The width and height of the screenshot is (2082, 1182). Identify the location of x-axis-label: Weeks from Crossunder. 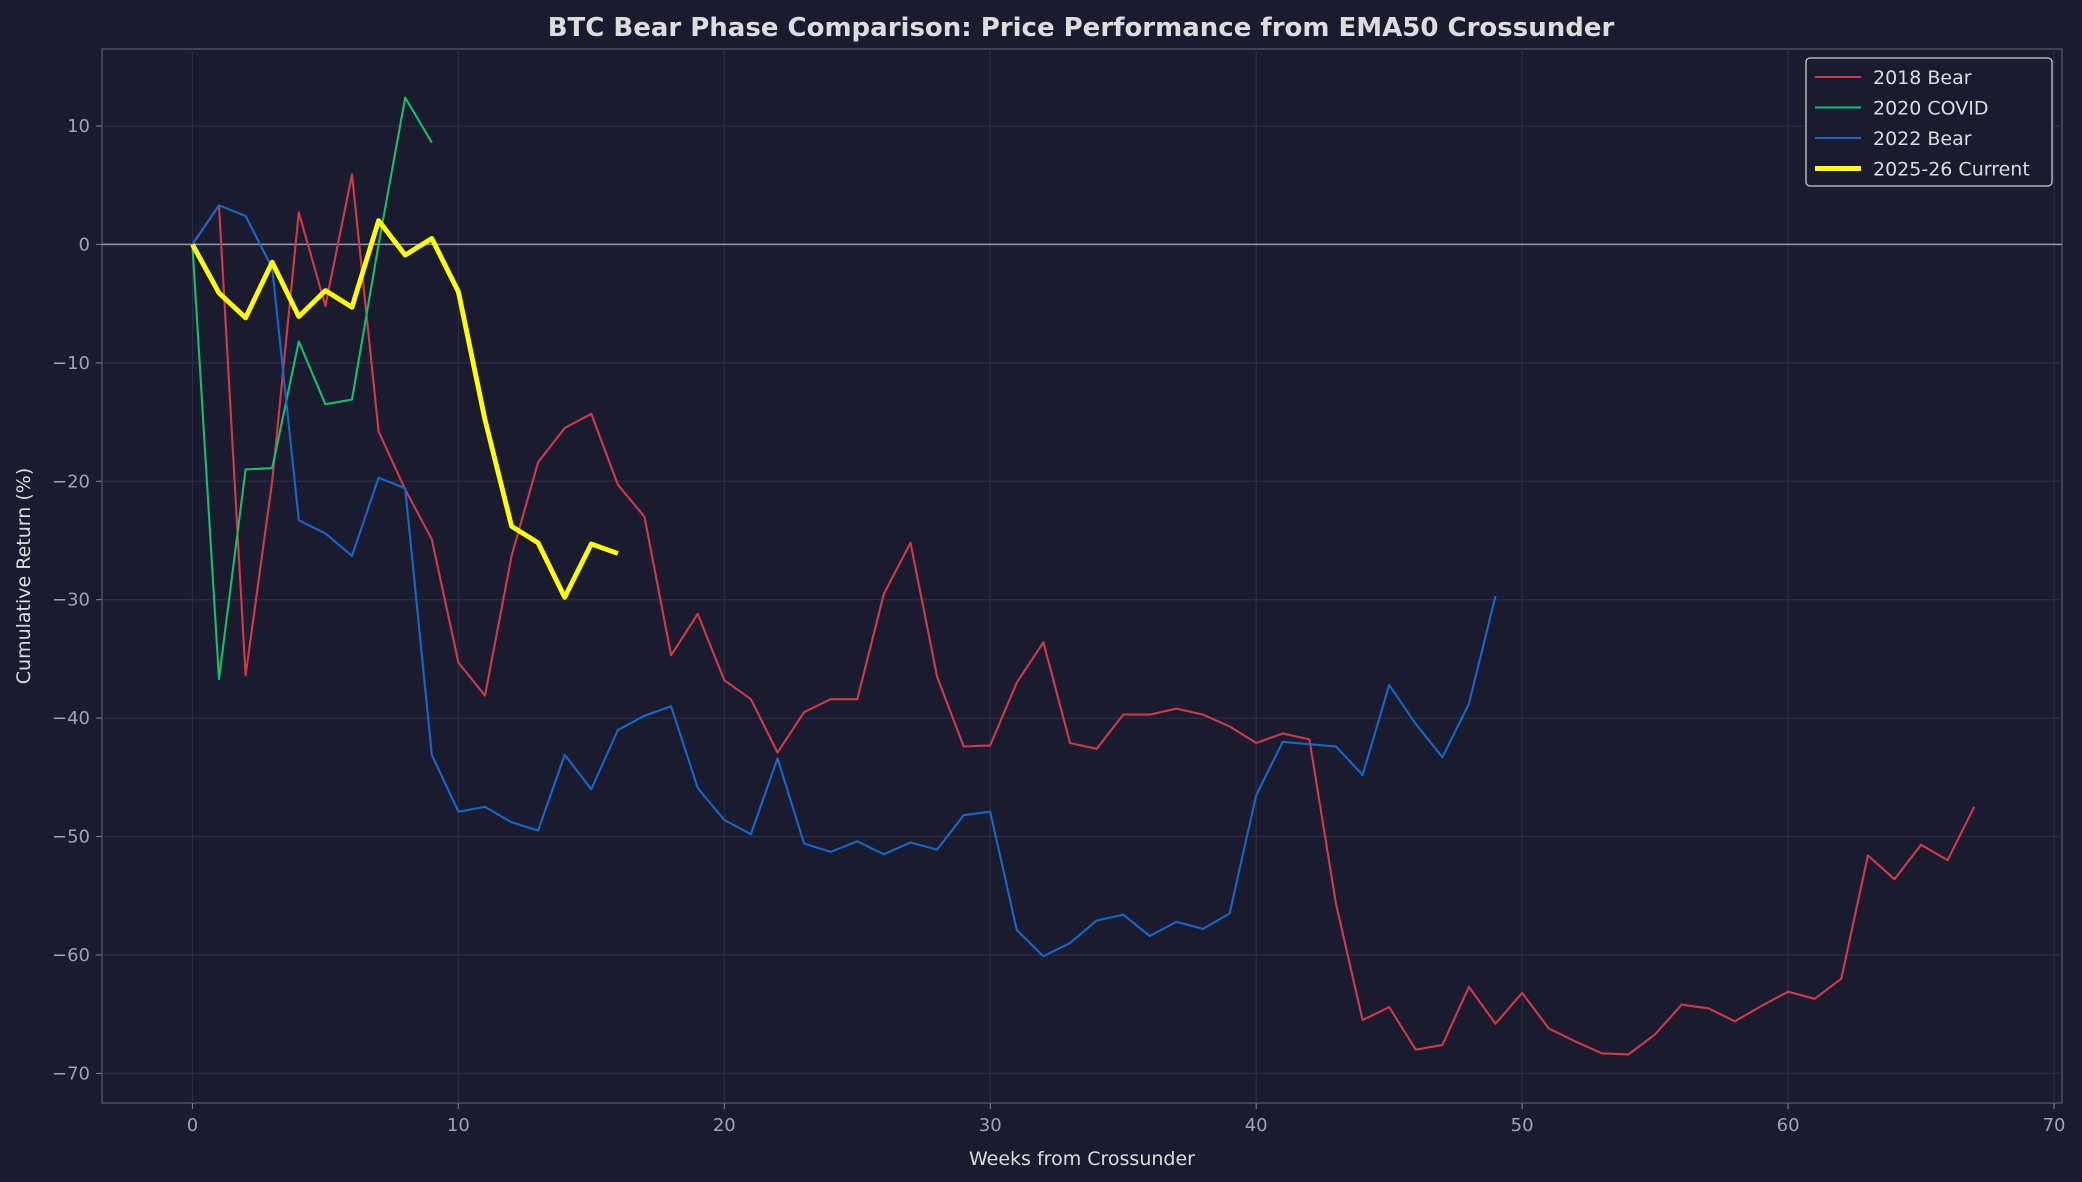
(1082, 1159).